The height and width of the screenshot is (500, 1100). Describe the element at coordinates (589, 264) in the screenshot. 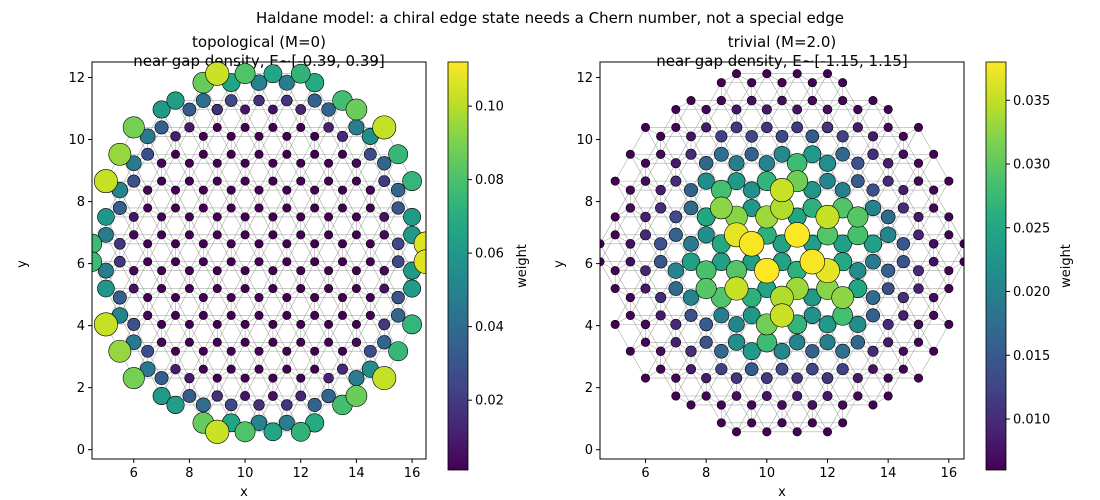

I see `y-tick-label: 6` at that location.